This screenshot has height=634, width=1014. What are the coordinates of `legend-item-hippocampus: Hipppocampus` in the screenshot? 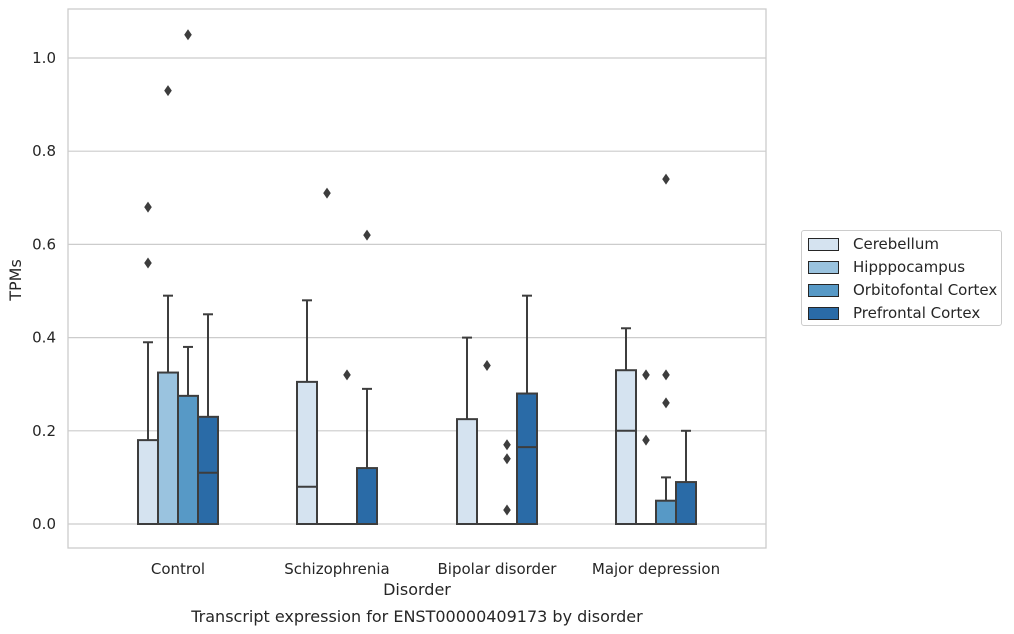 It's located at (886, 267).